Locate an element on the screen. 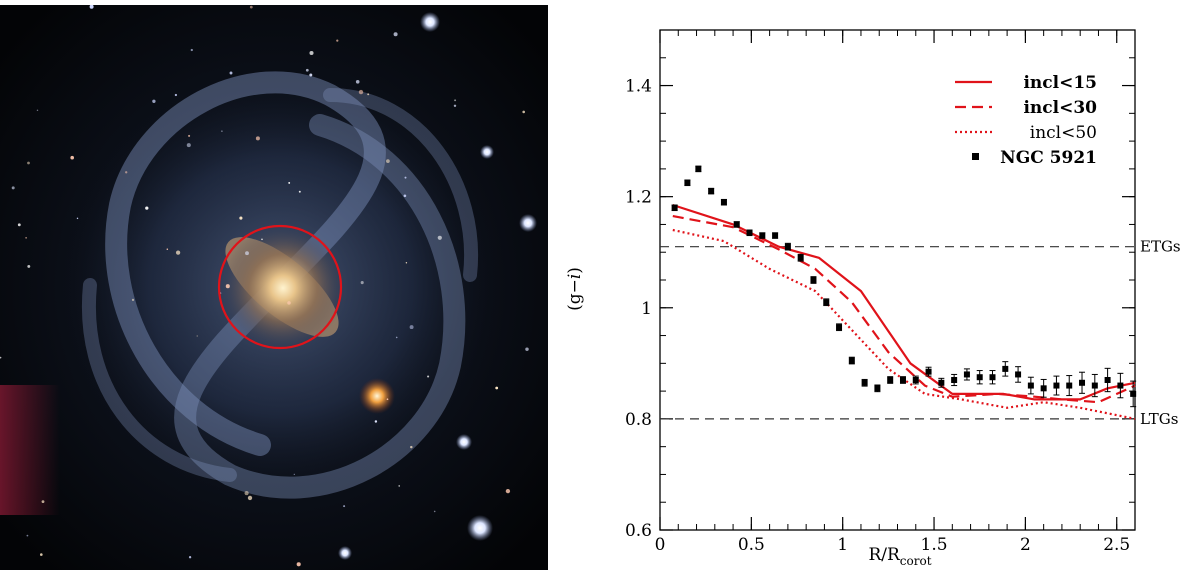 The image size is (1200, 574). legend-label: NGC 5921 is located at coordinates (1048, 158).